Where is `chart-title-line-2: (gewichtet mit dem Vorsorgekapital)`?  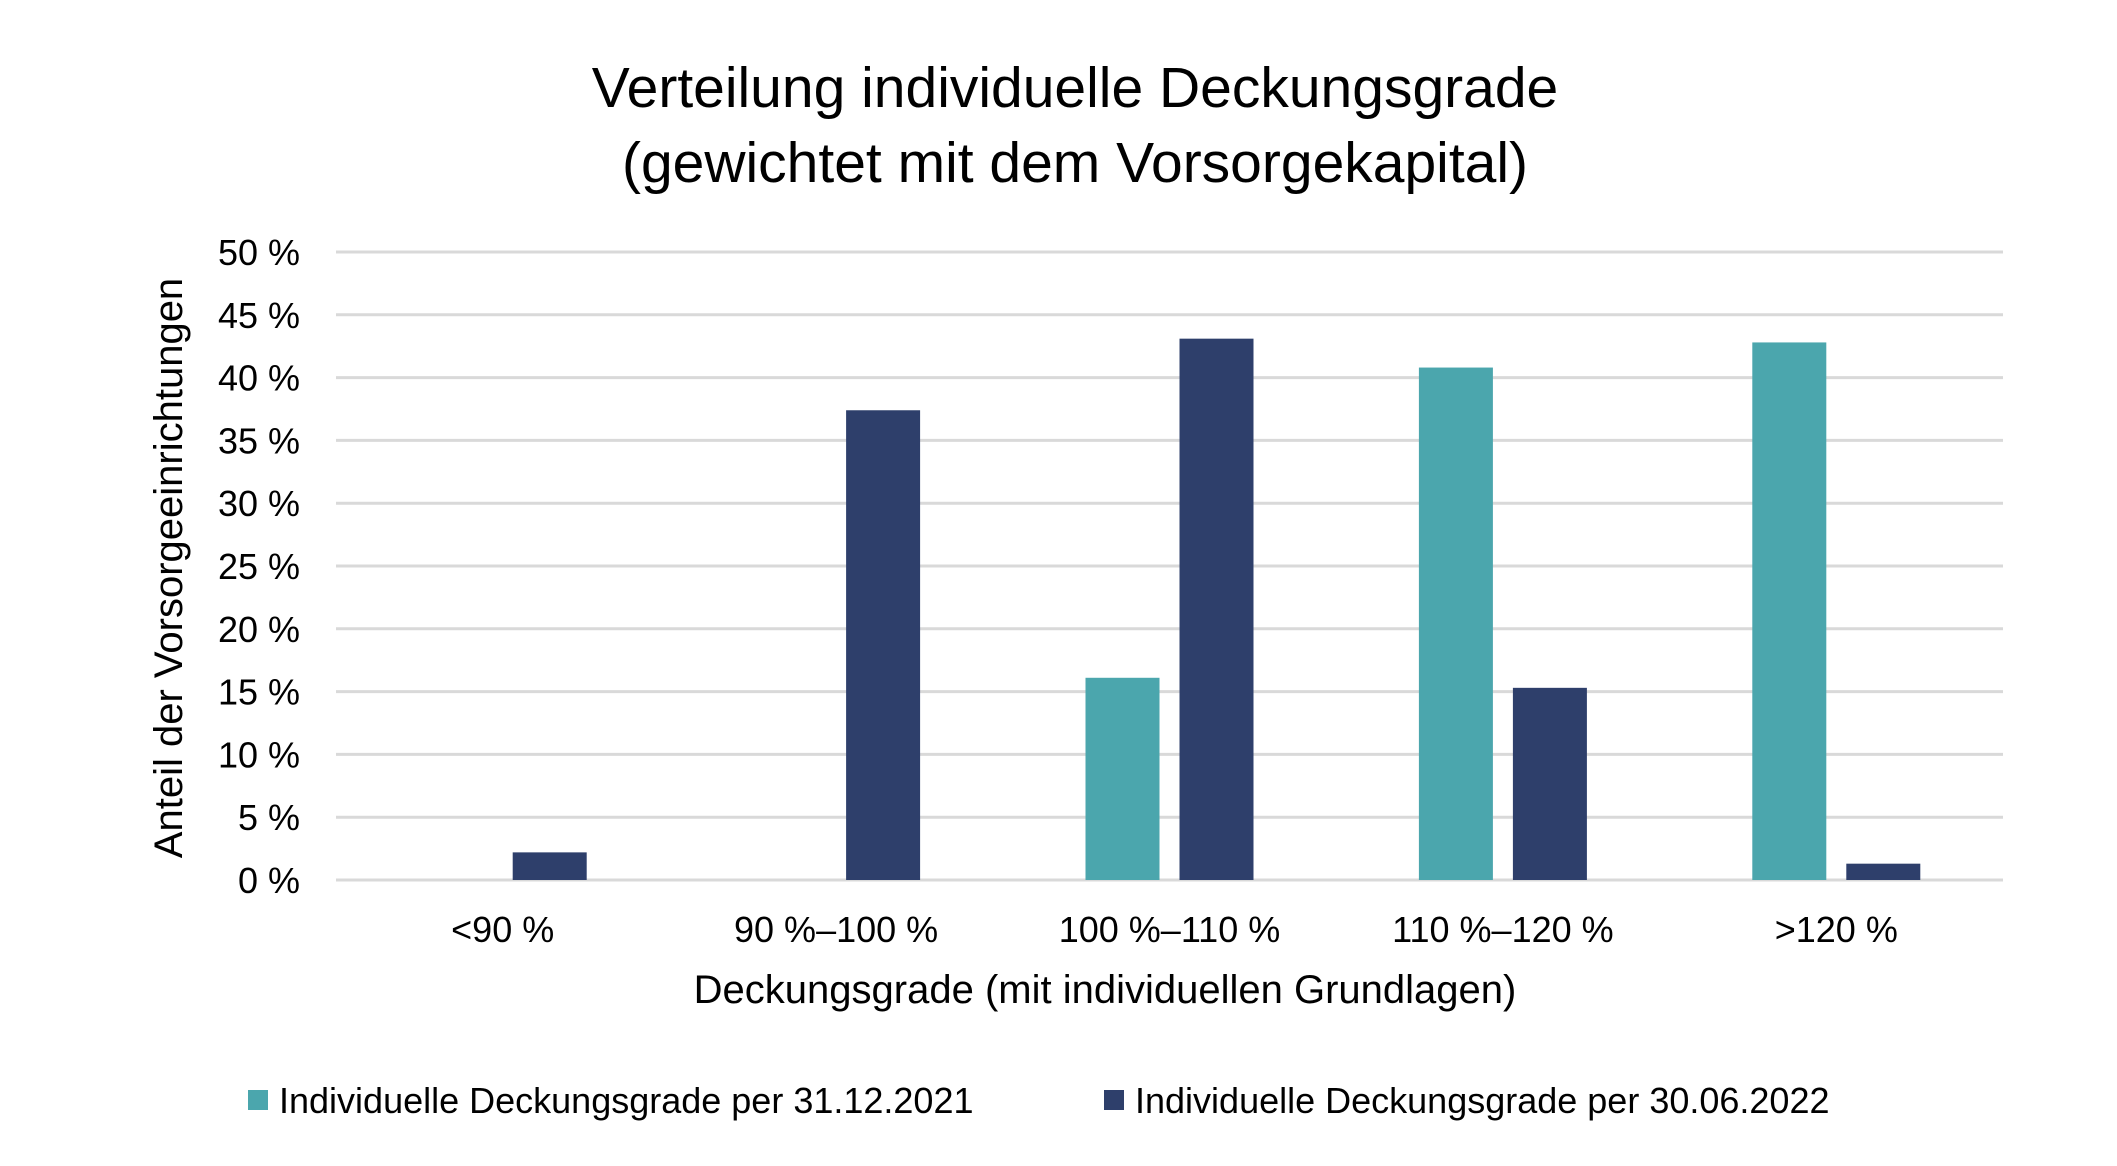
chart-title-line-2: (gewichtet mit dem Vorsorgekapital) is located at coordinates (1075, 163).